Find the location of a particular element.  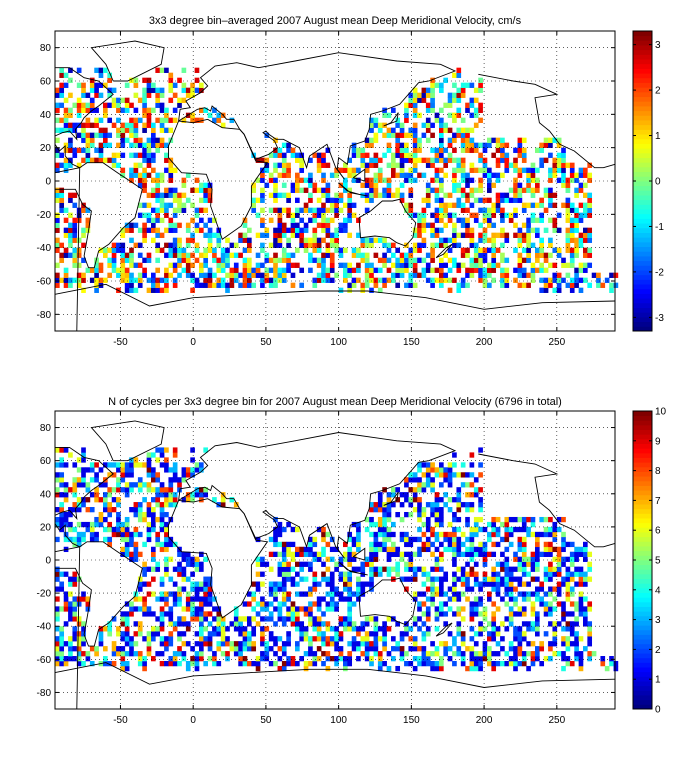

cycles-colorbar-label: 5 is located at coordinates (658, 561).